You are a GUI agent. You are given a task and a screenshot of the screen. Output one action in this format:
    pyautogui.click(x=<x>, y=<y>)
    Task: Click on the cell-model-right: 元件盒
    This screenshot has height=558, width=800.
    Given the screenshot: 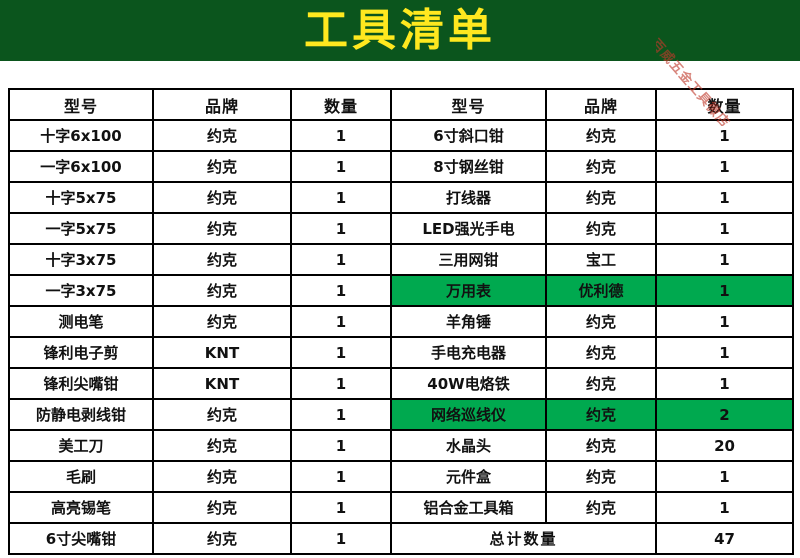 What is the action you would take?
    pyautogui.click(x=468, y=476)
    